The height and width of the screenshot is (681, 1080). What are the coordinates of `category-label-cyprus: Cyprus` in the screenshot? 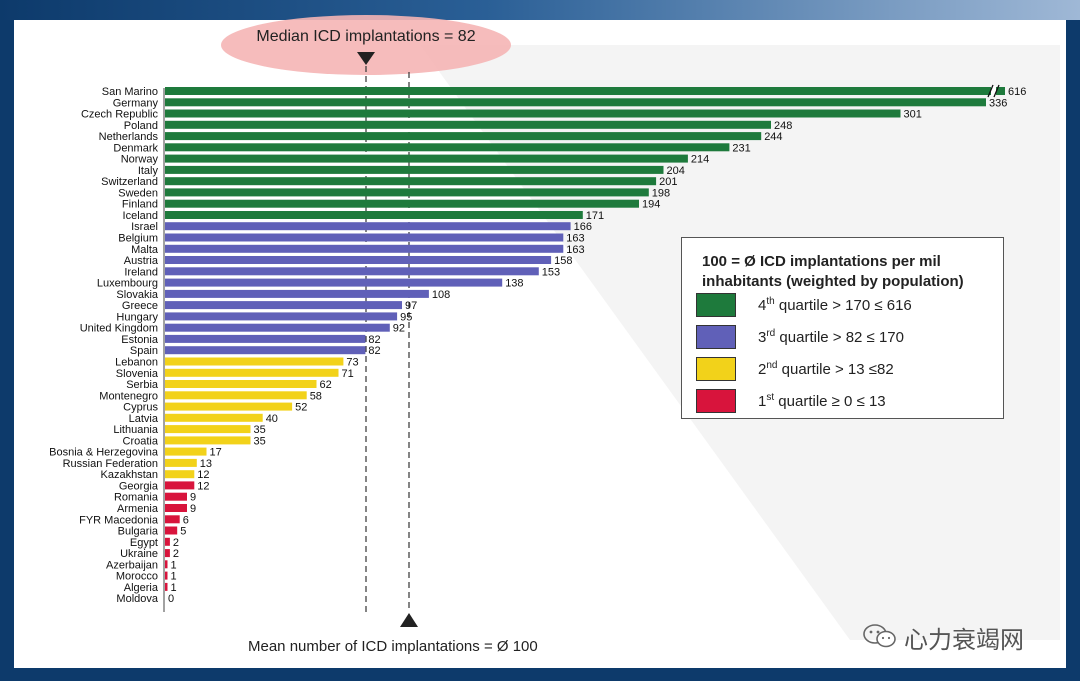 It's located at (140, 408).